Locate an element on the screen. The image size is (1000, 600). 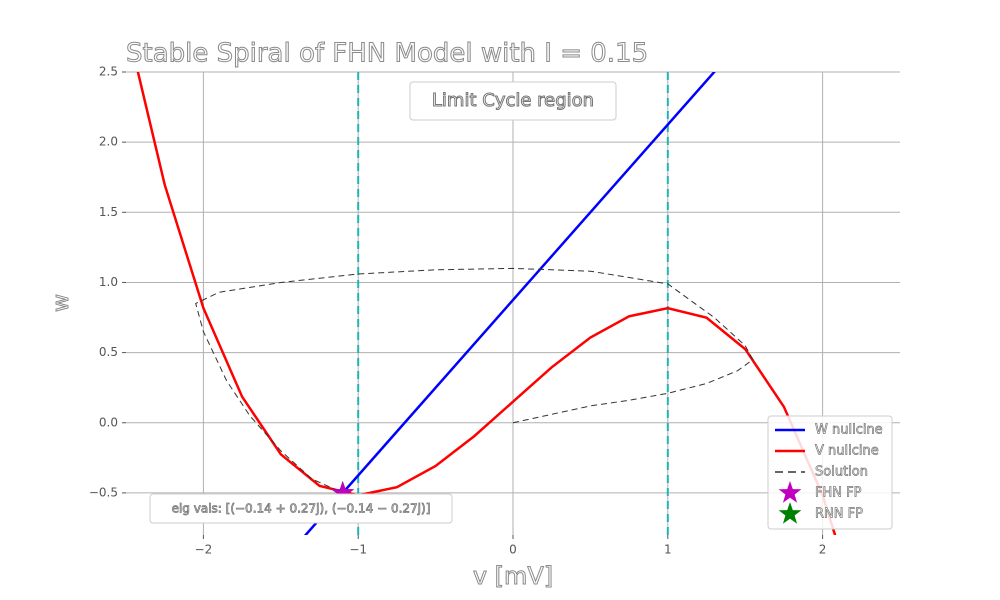
y-tick-label: 0.5 is located at coordinates (108, 352).